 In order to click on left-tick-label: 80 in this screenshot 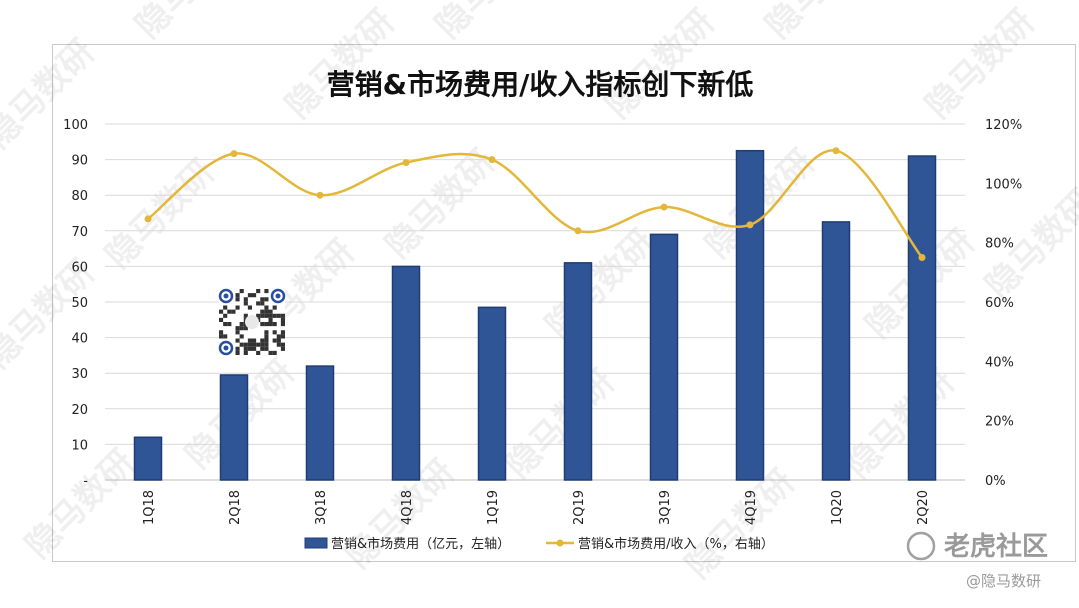, I will do `click(79, 196)`.